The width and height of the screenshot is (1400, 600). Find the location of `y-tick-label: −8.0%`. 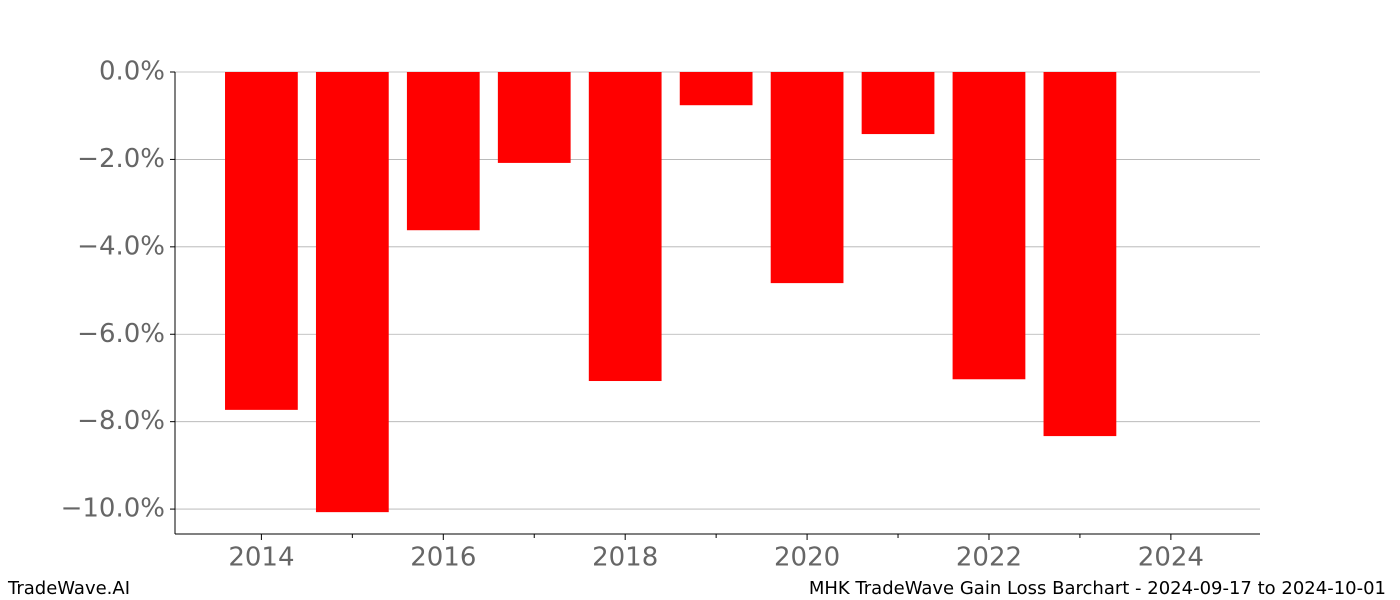

y-tick-label: −8.0% is located at coordinates (121, 421).